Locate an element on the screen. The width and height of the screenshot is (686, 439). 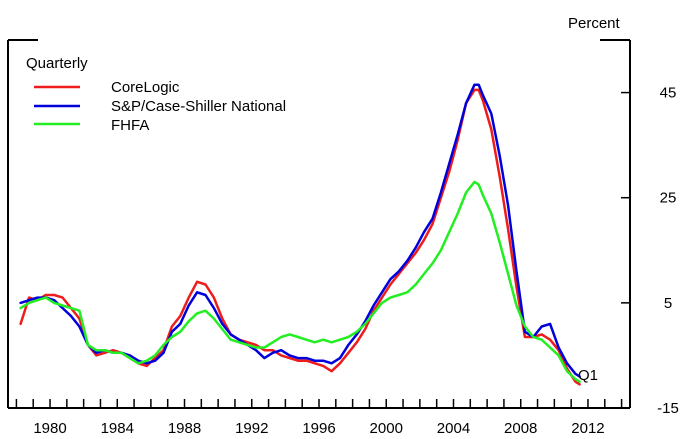
y-tick-label-5: 5 is located at coordinates (668, 303).